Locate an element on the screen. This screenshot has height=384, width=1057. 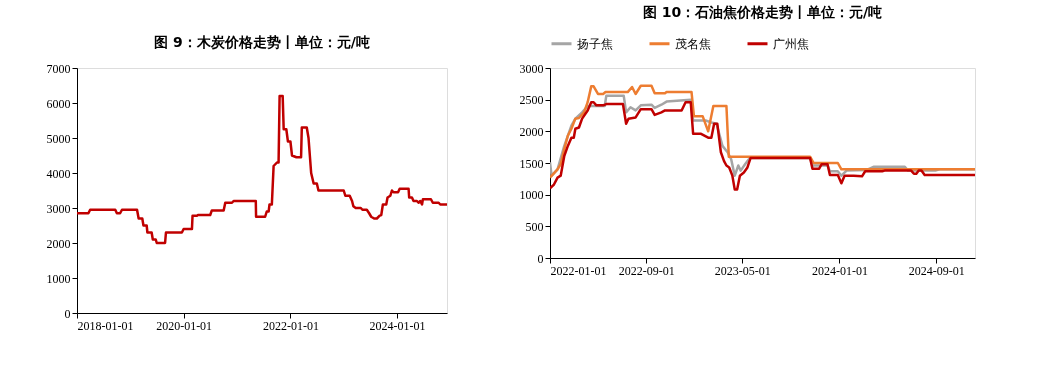
y-tick-label: 7000 is located at coordinates (58, 68).